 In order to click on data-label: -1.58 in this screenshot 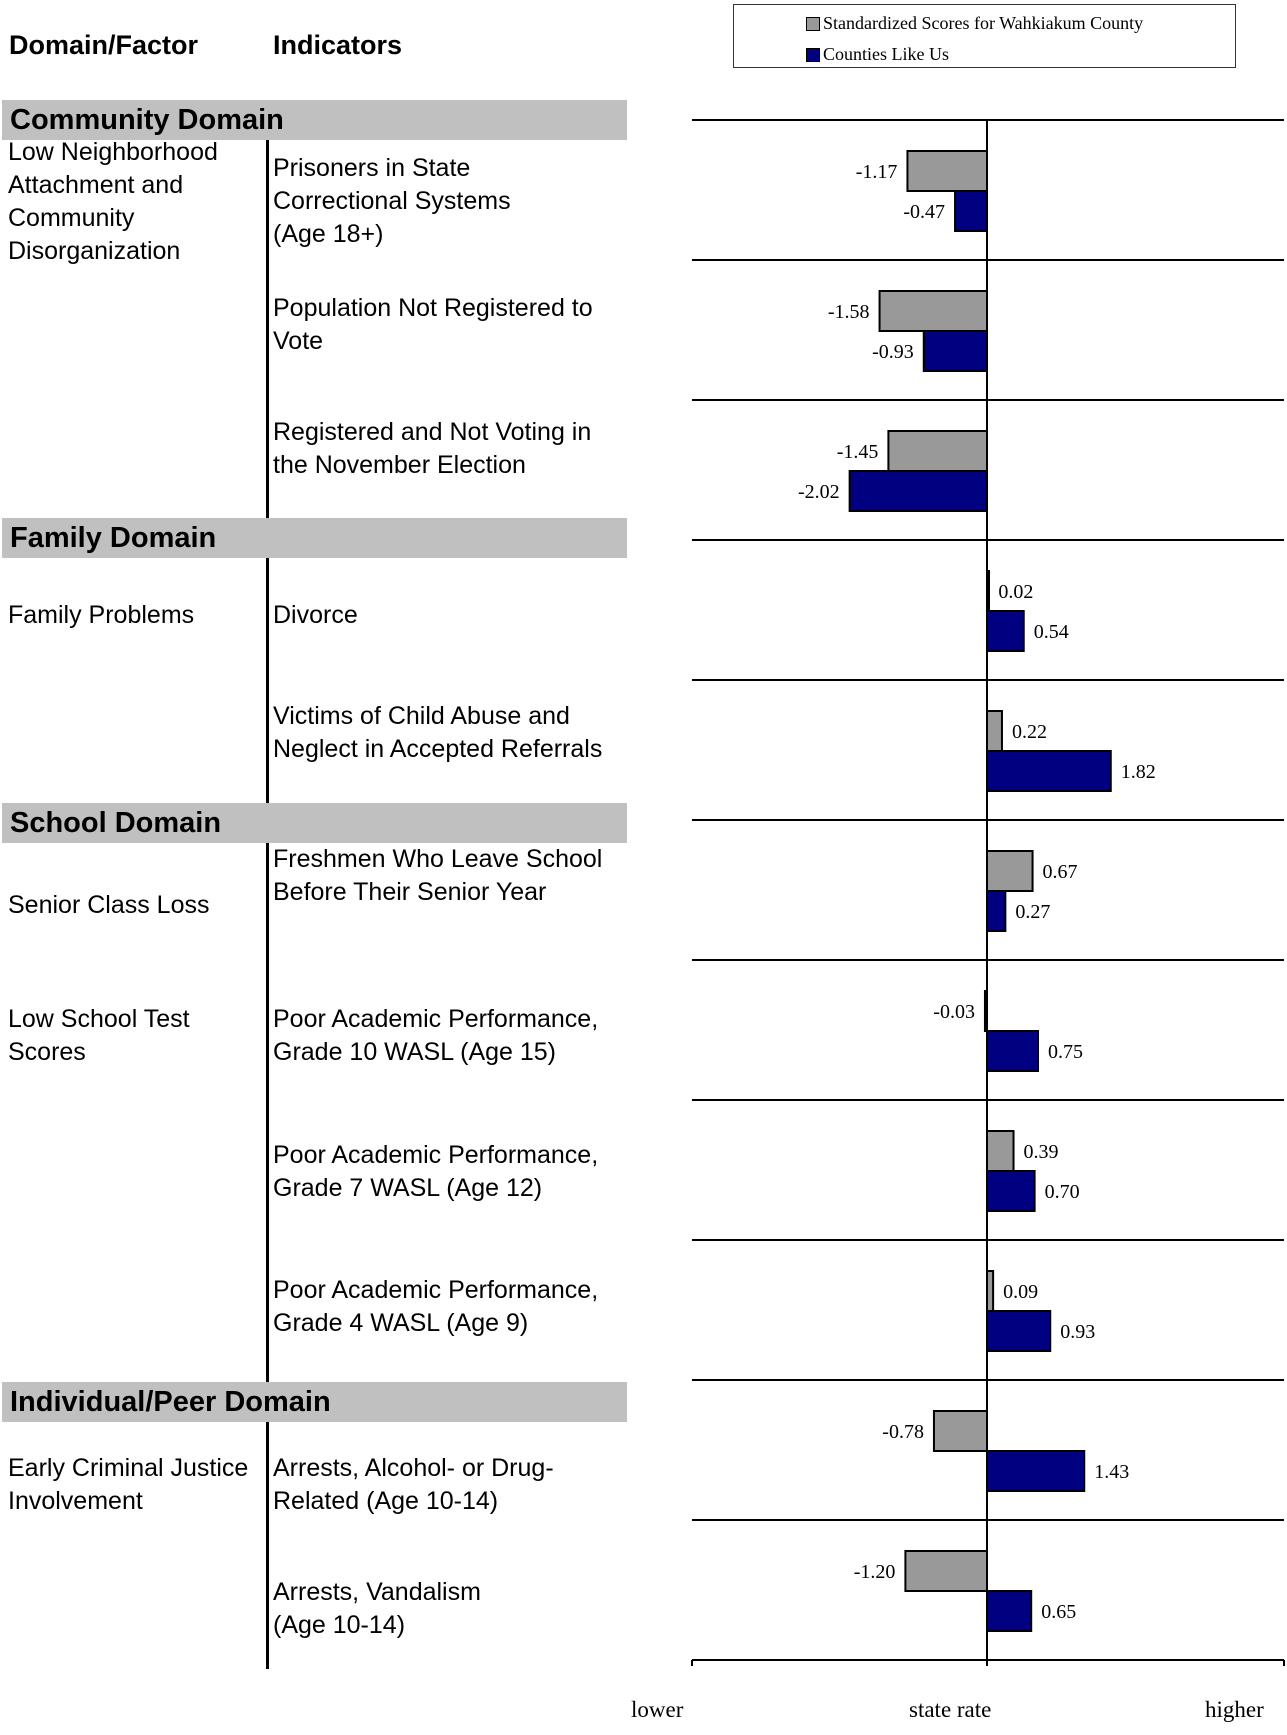, I will do `click(849, 312)`.